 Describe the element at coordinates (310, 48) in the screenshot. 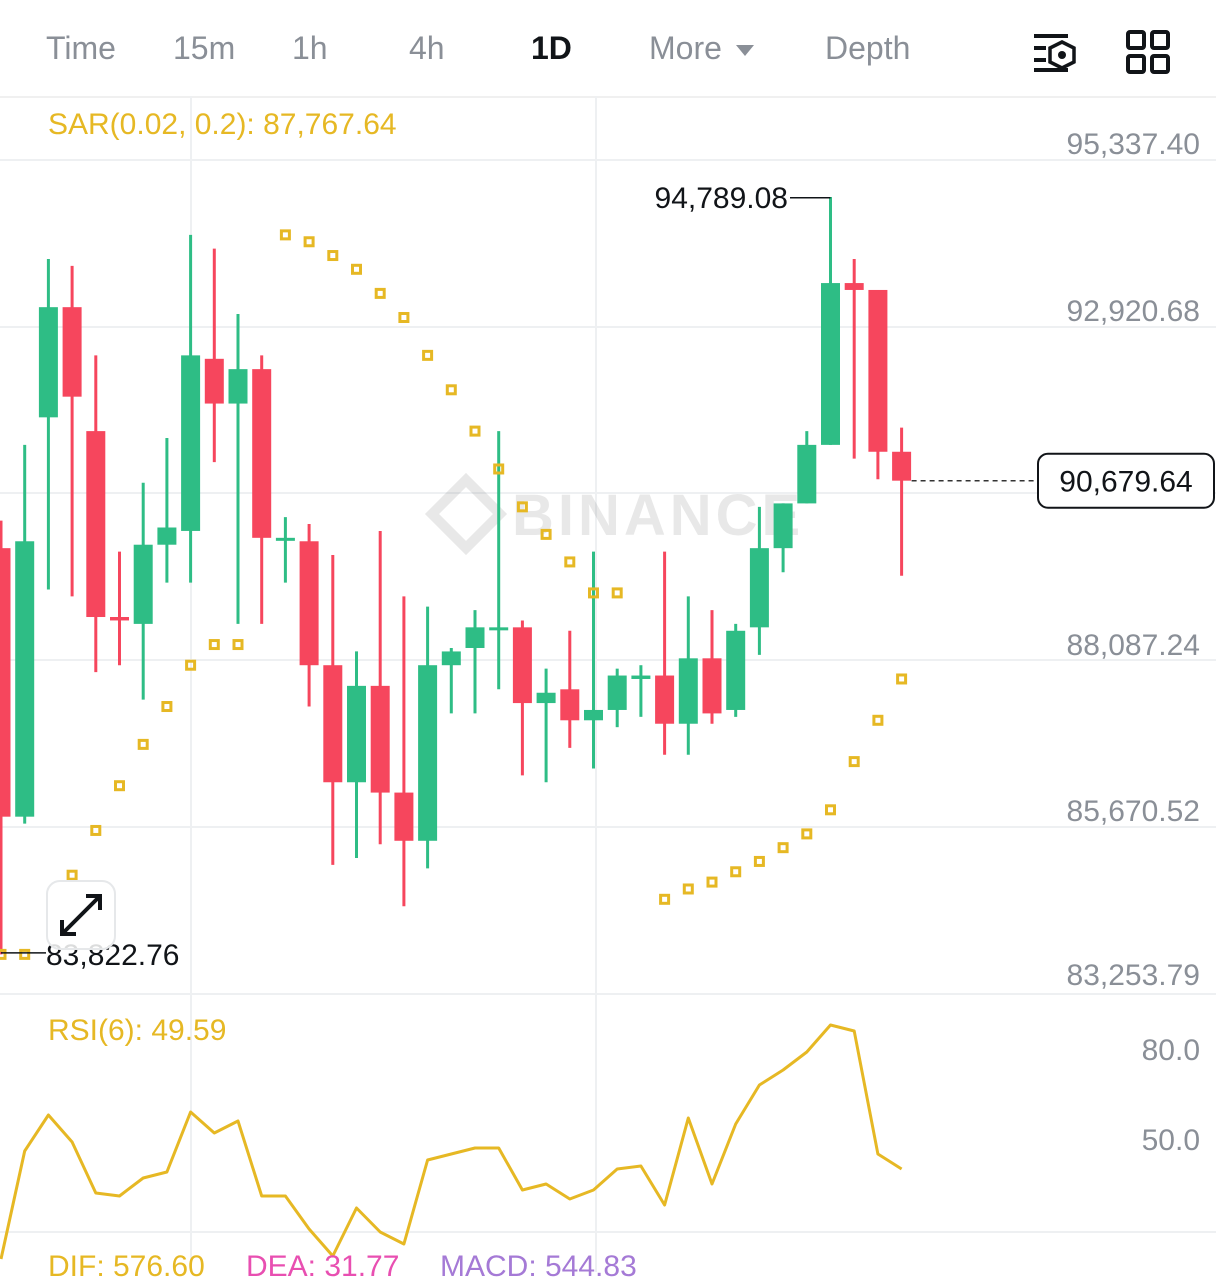

I see `tab-1h: 1h` at that location.